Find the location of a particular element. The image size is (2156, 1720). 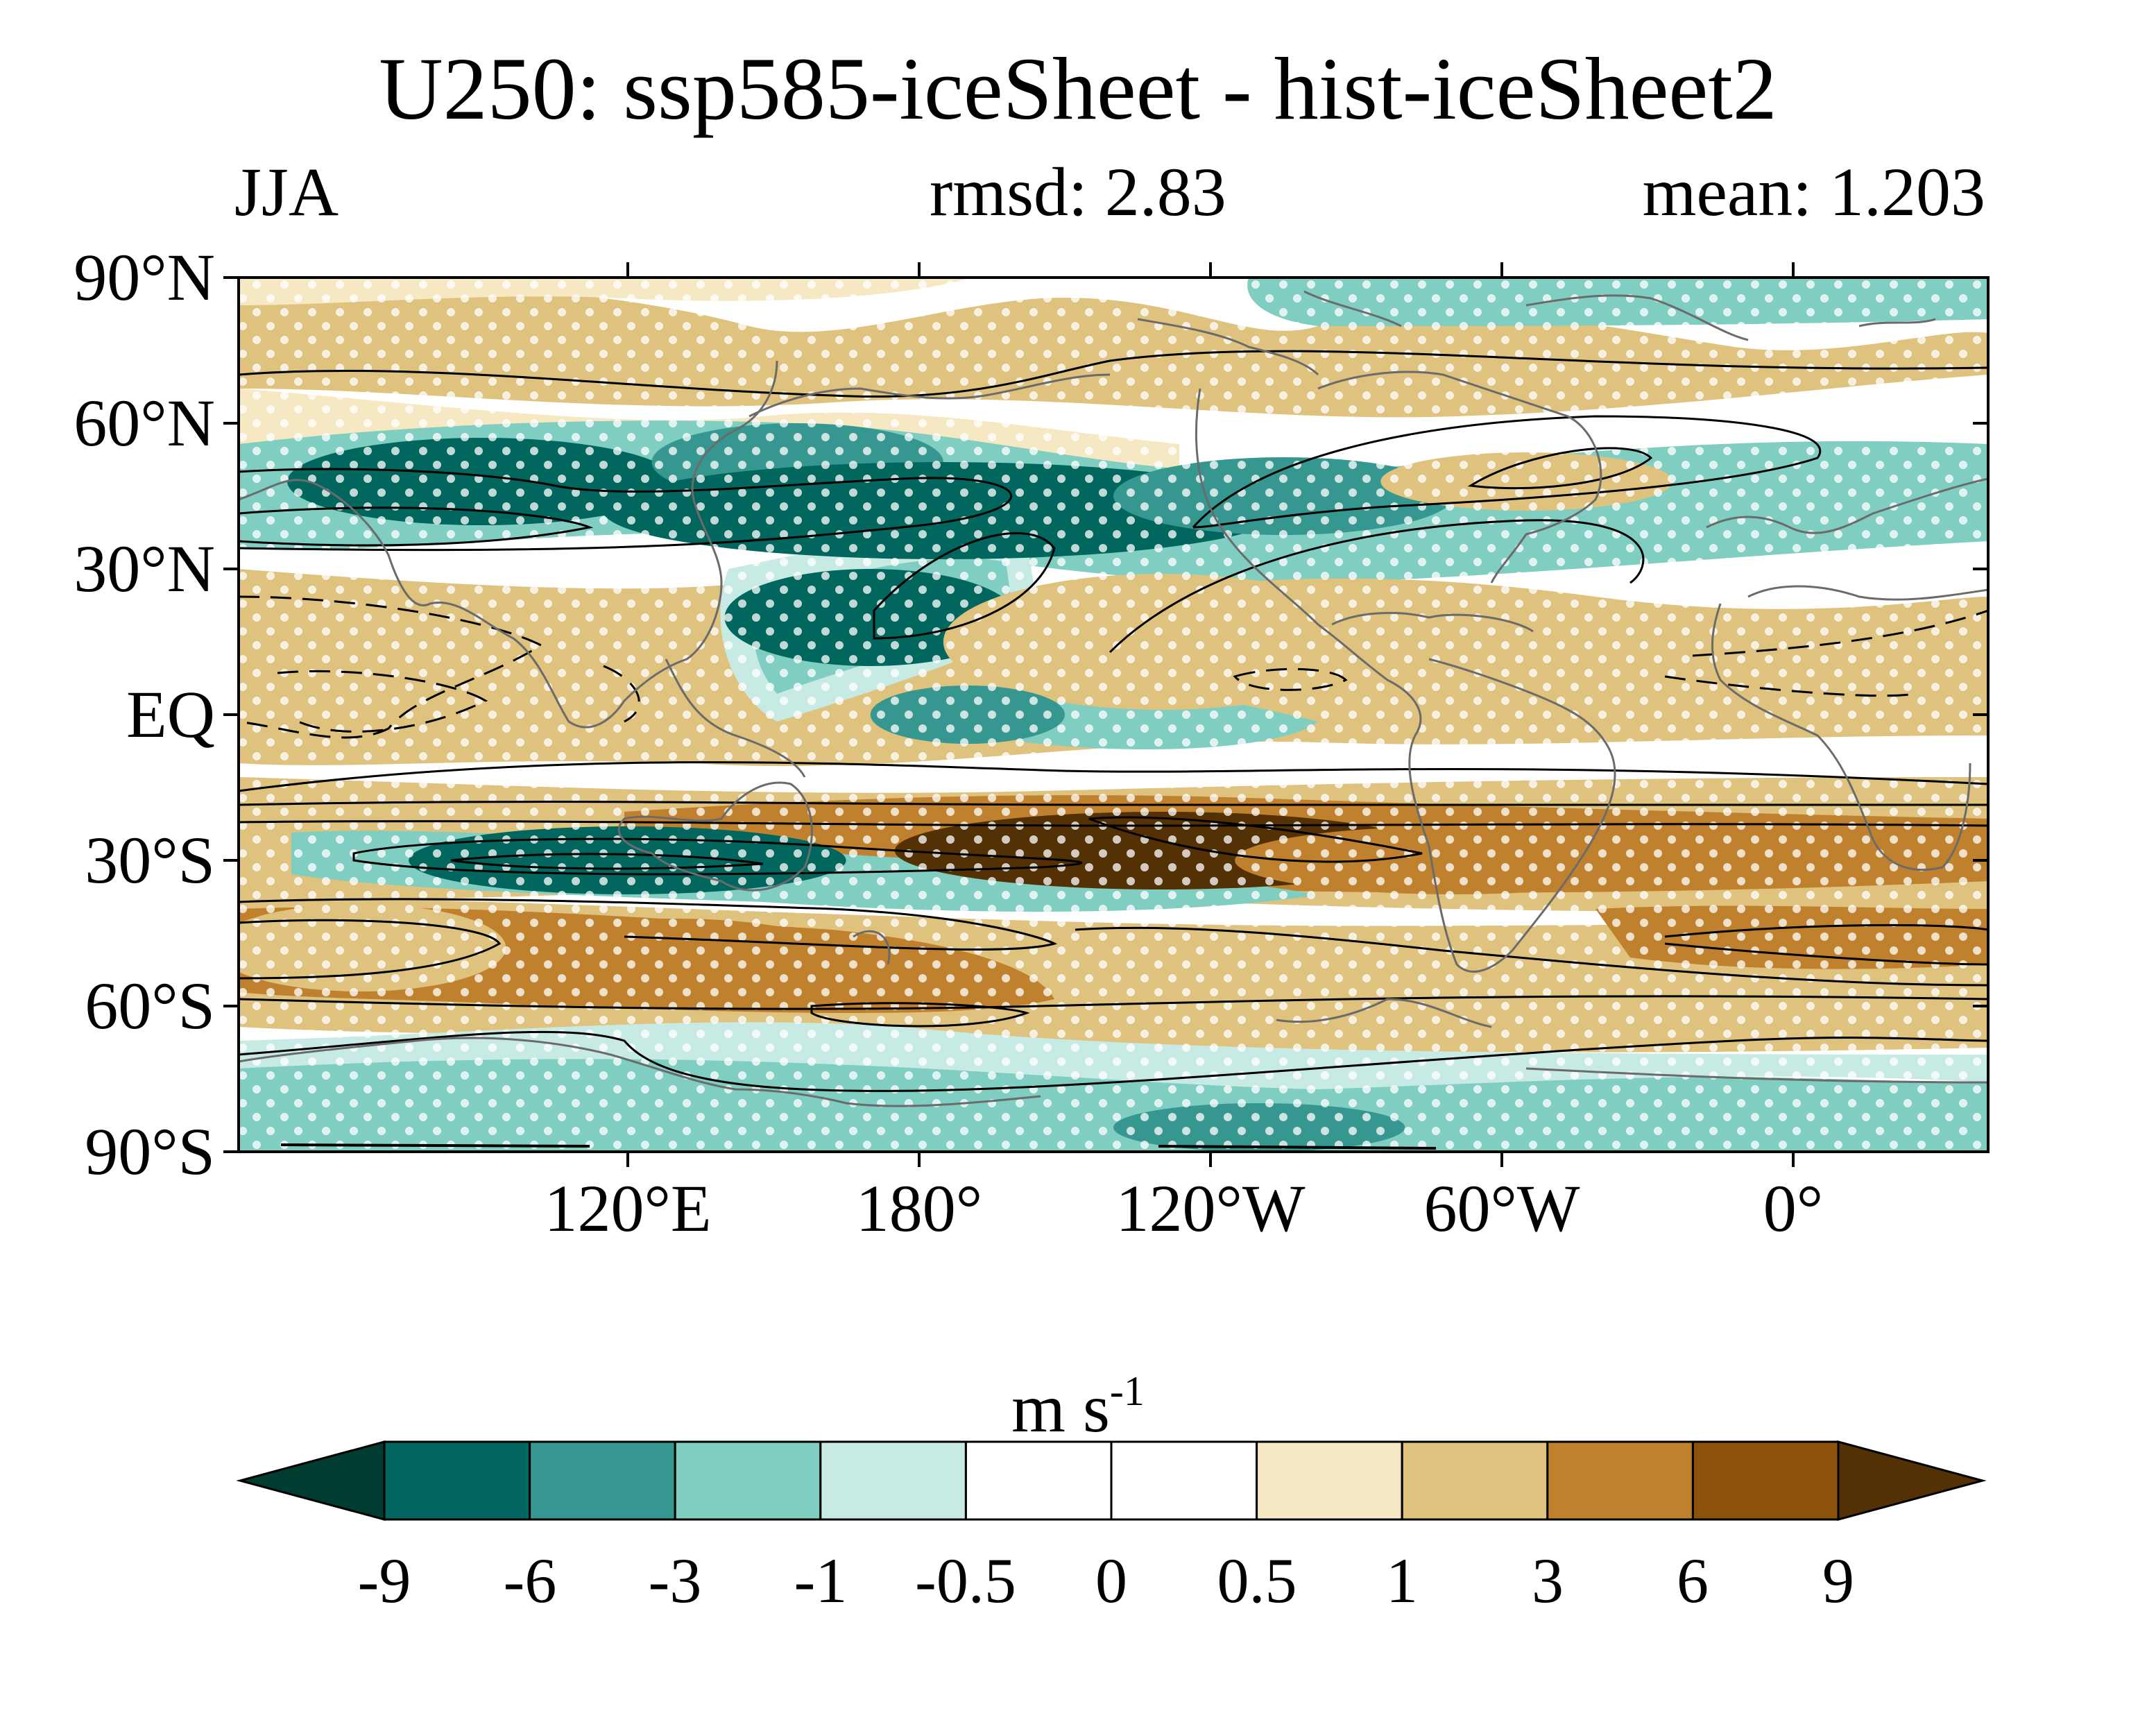

colorbar-boxes is located at coordinates (1111, 1480).